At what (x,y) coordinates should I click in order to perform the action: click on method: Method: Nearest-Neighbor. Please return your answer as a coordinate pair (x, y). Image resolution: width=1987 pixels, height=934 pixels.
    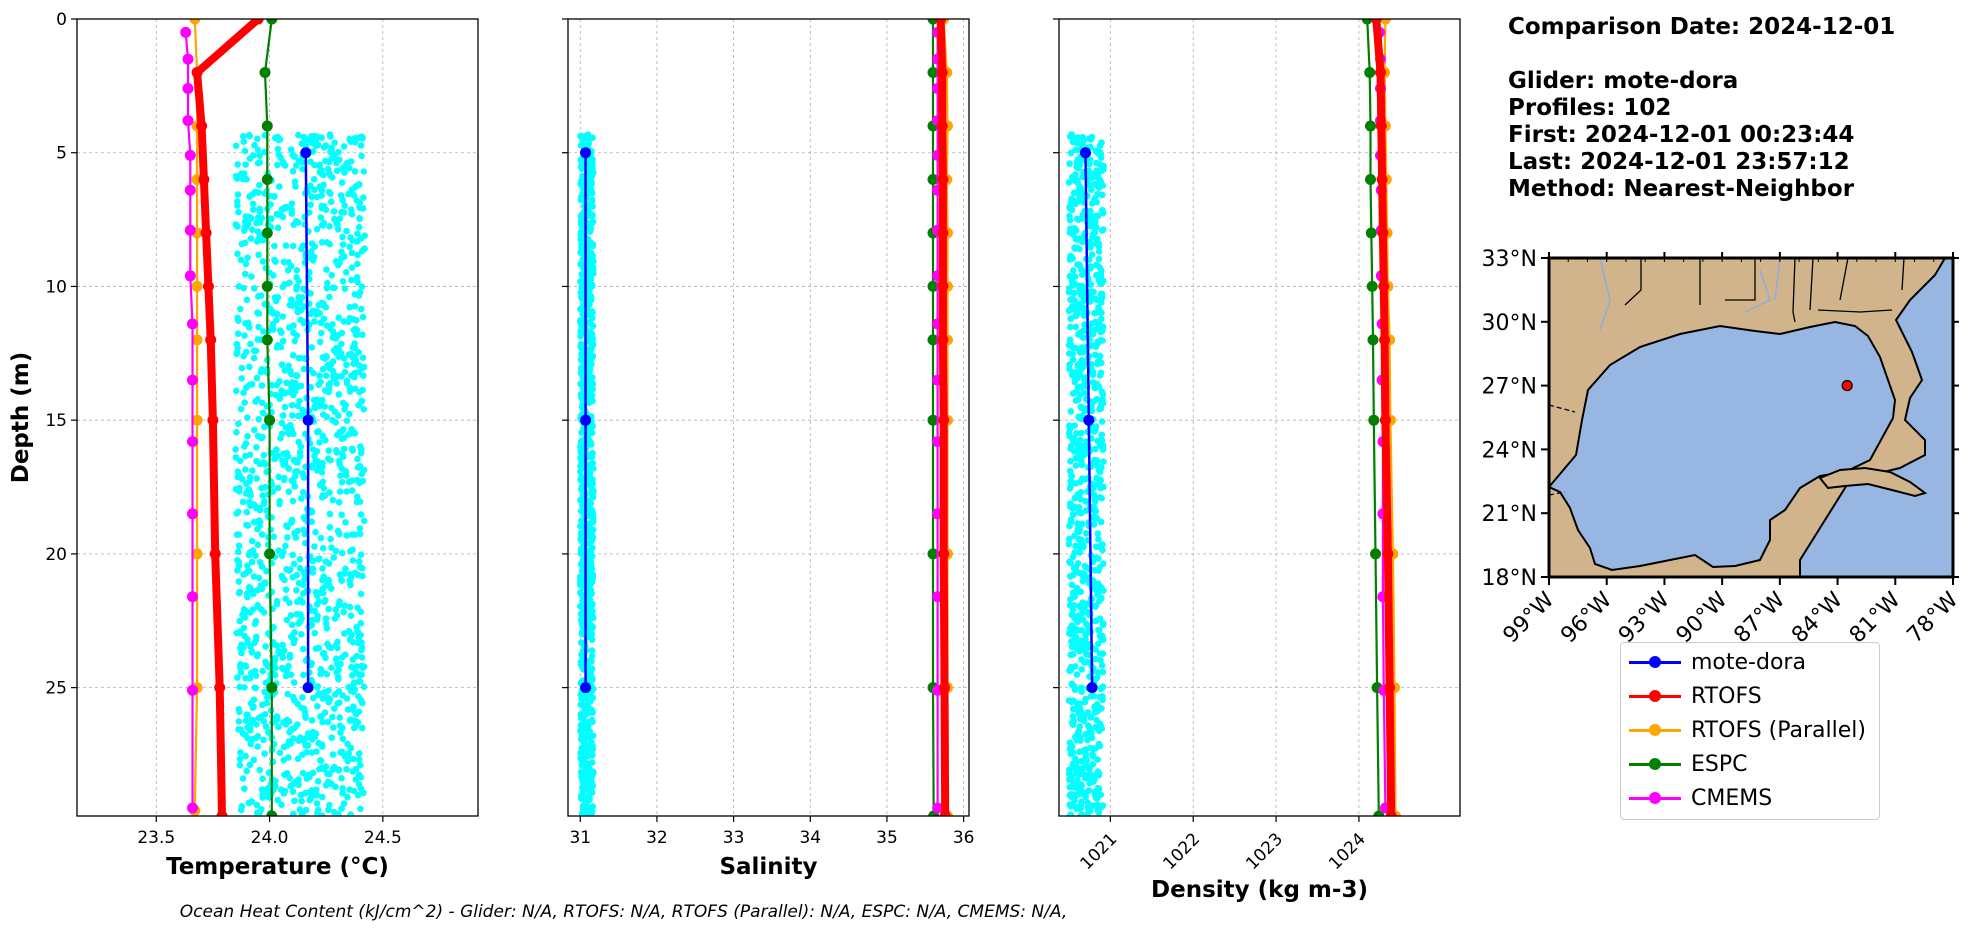
    Looking at the image, I should click on (1681, 189).